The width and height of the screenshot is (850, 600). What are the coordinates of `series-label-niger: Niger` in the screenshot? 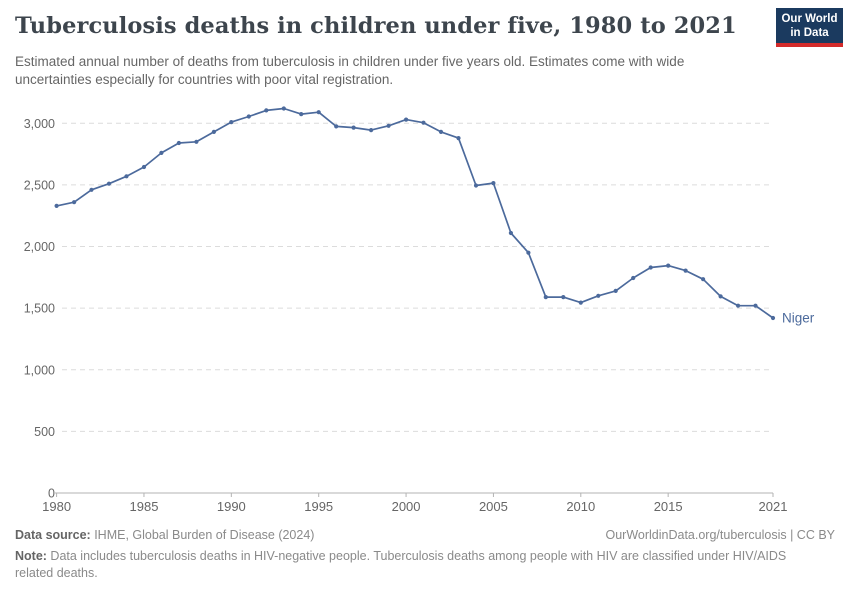 It's located at (798, 318).